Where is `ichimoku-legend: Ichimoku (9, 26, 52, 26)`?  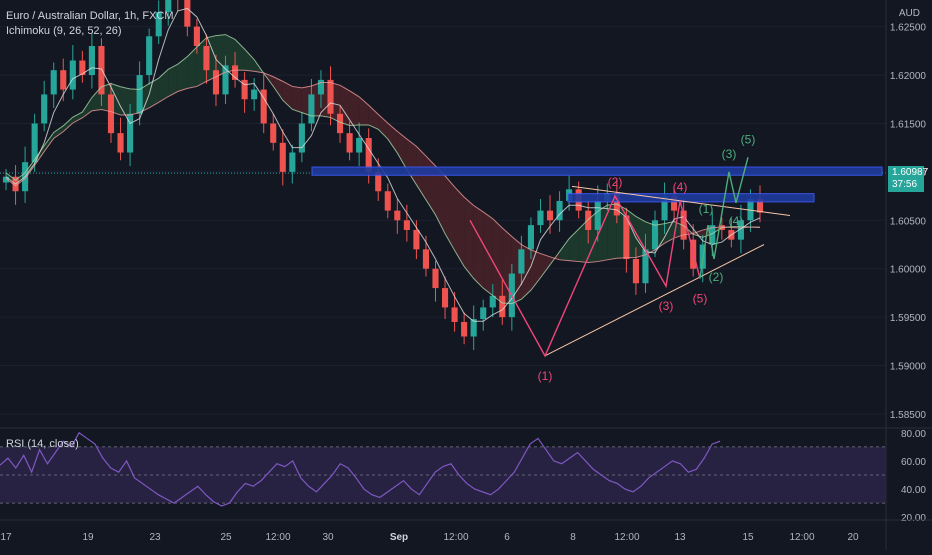
ichimoku-legend: Ichimoku (9, 26, 52, 26) is located at coordinates (64, 31).